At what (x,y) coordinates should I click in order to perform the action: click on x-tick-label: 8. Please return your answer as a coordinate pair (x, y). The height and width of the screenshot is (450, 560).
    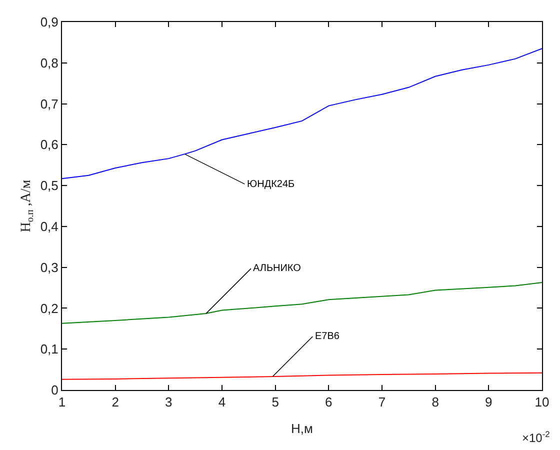
    Looking at the image, I should click on (435, 402).